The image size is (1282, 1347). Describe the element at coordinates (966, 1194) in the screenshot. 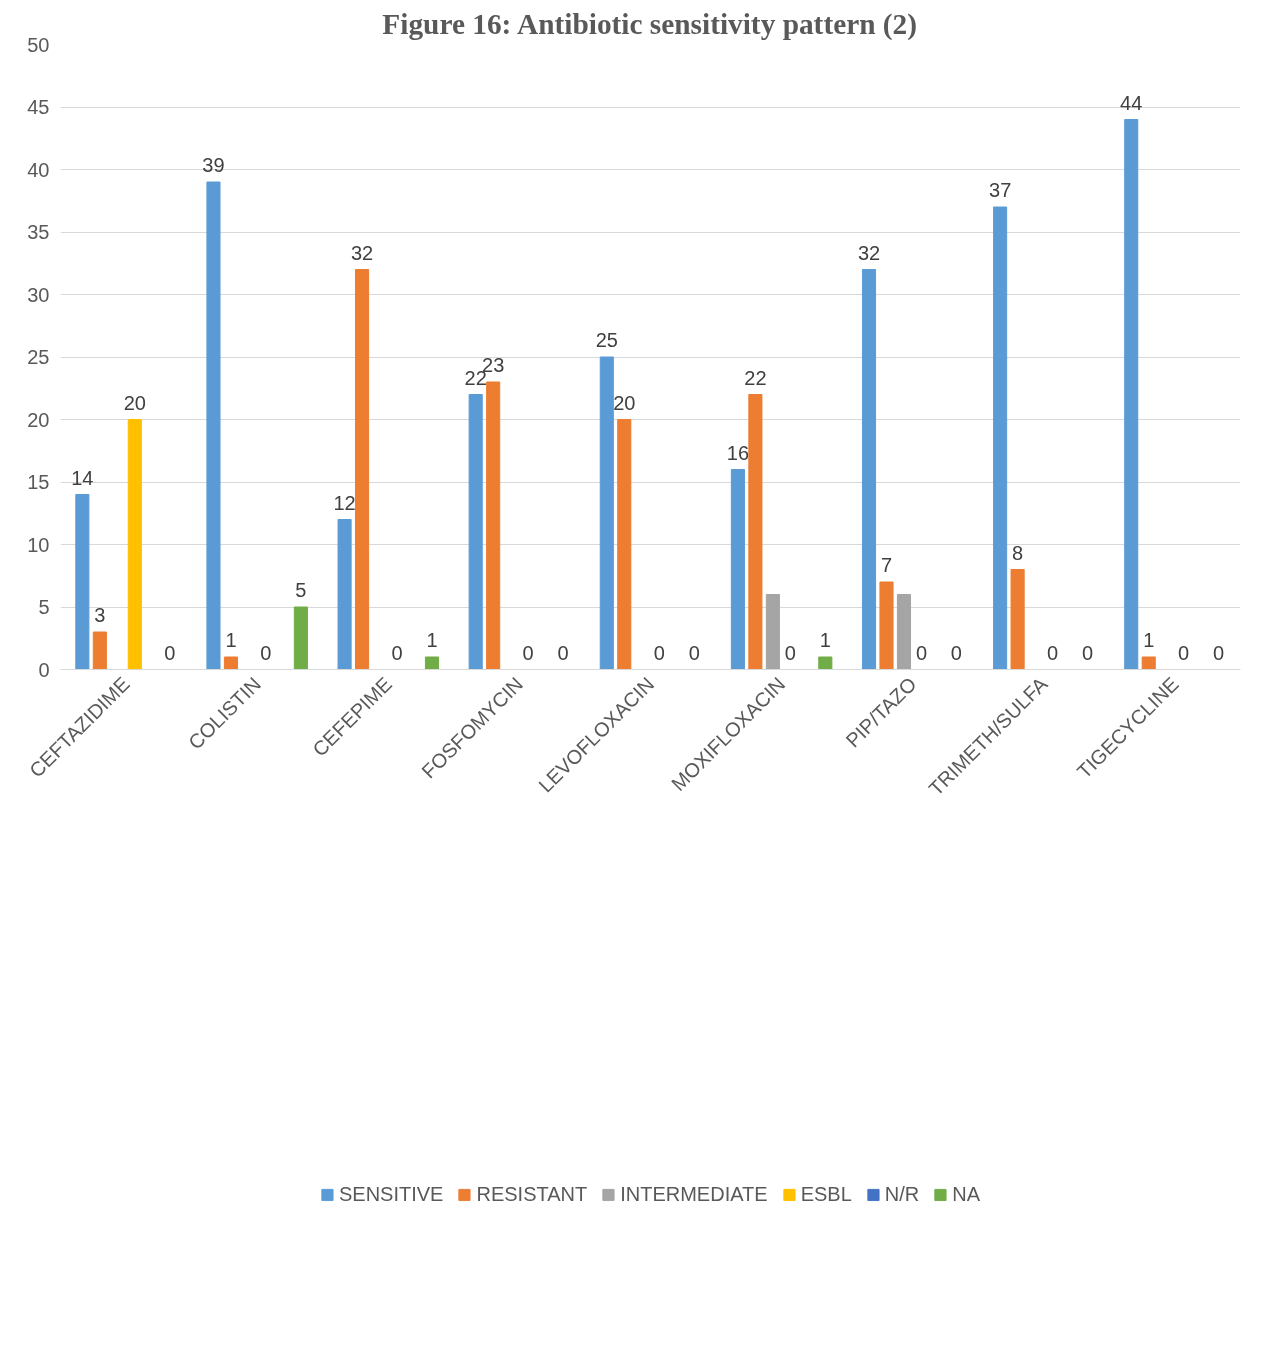

I see `legend-label: NA` at that location.